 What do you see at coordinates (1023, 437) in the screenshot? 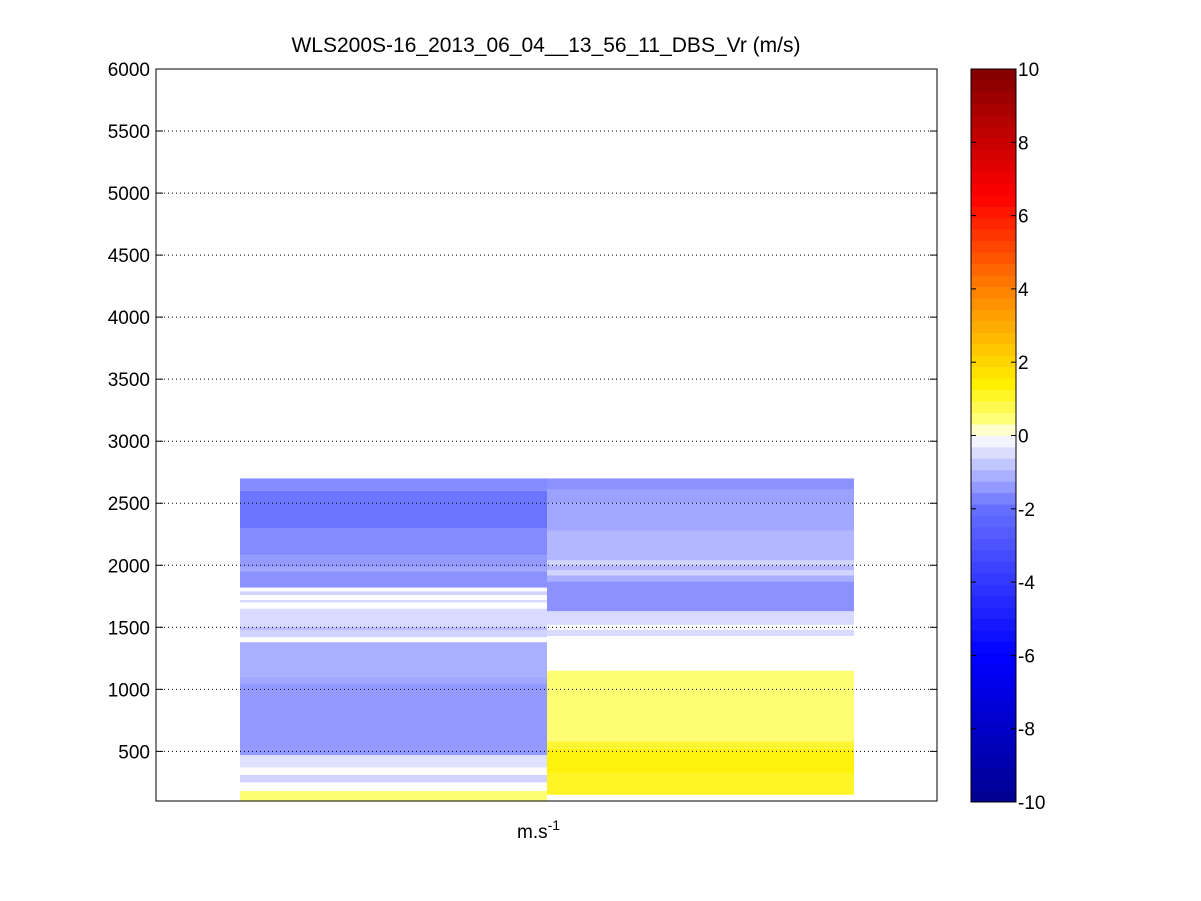
I see `colorbar-tick-label: 0` at bounding box center [1023, 437].